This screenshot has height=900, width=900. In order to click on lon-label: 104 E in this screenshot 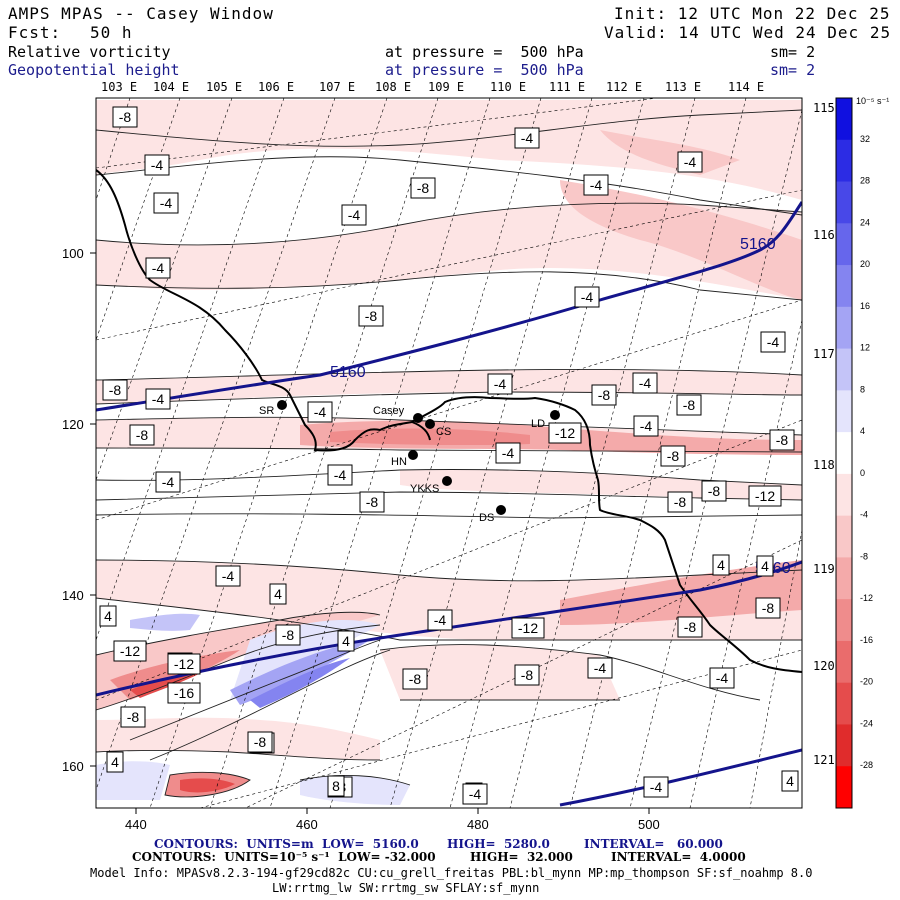, I will do `click(171, 87)`.